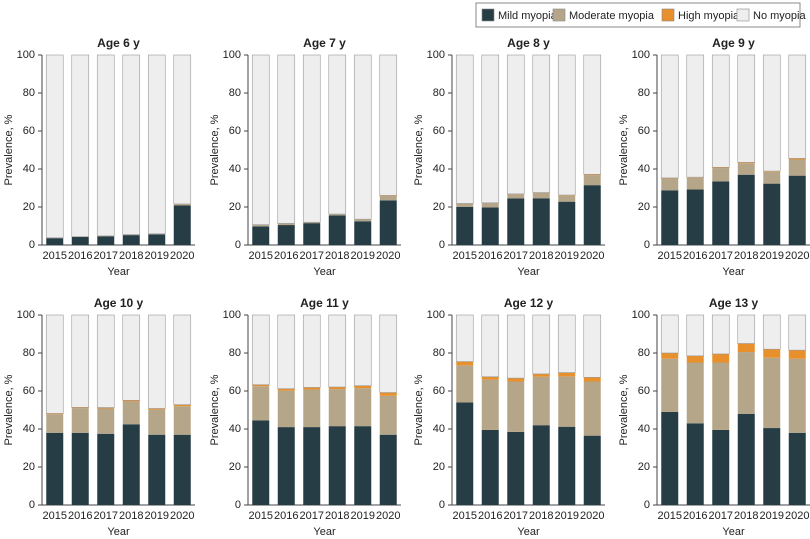 The width and height of the screenshot is (810, 539). Describe the element at coordinates (324, 43) in the screenshot. I see `chart-title: Age 7 y` at that location.